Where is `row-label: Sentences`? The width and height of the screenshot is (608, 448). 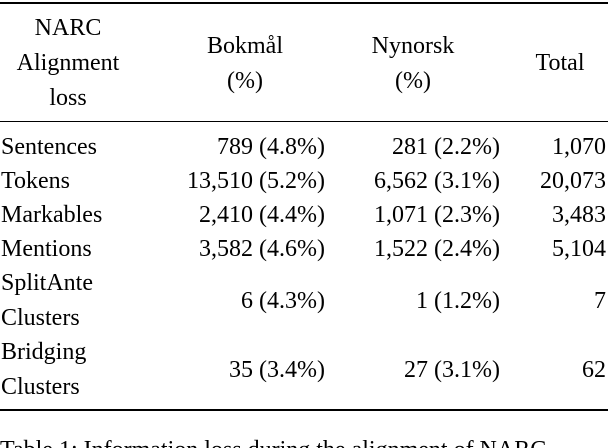 row-label: Sentences is located at coordinates (49, 147).